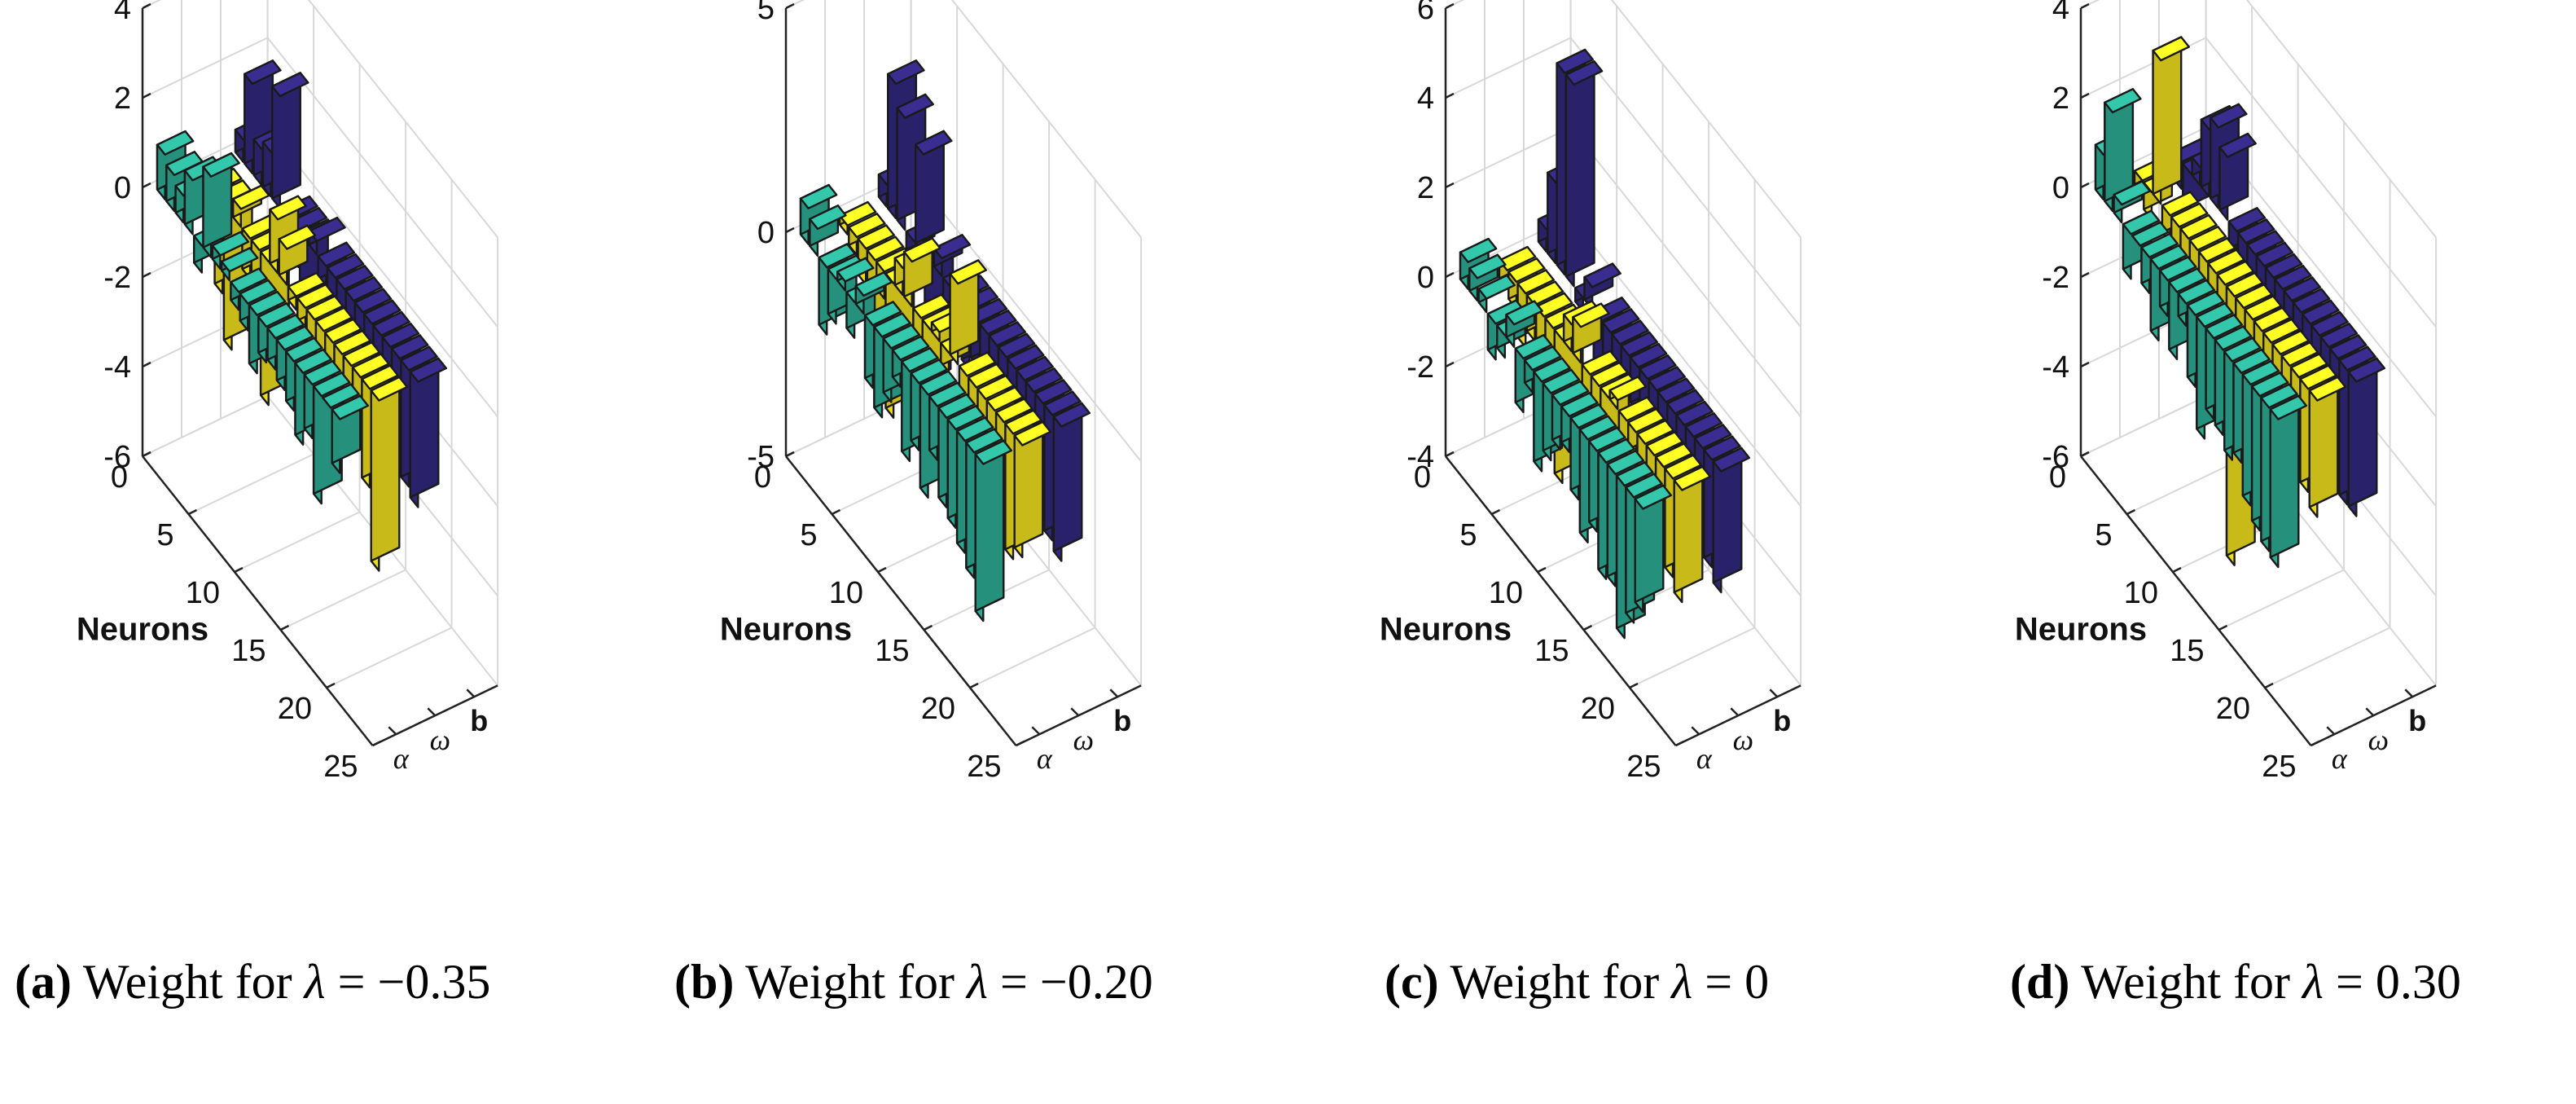  I want to click on z-tick-label: -5, so click(761, 457).